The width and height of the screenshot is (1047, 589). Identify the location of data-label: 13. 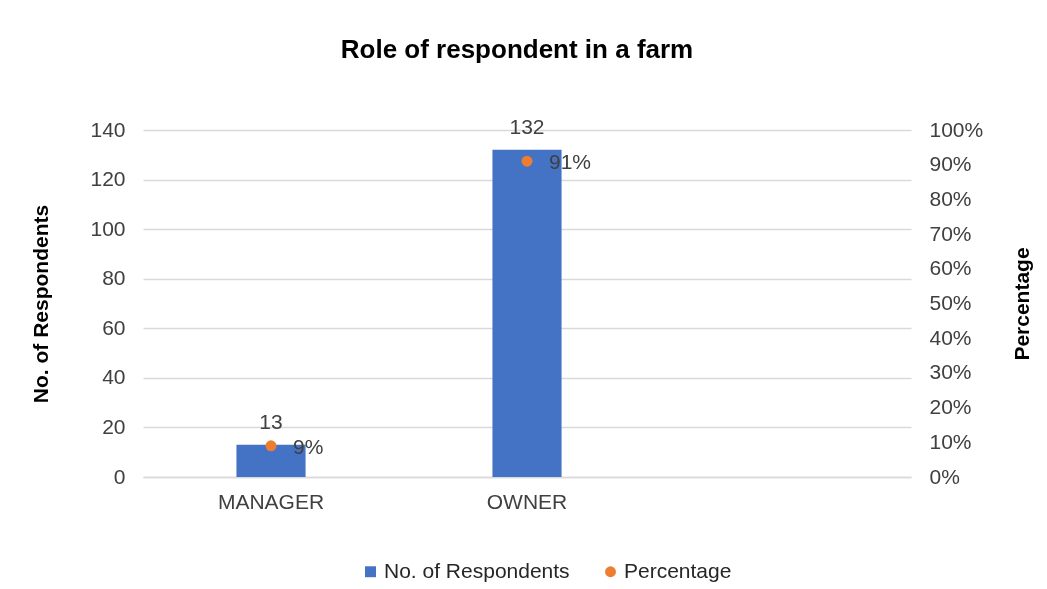
(271, 421).